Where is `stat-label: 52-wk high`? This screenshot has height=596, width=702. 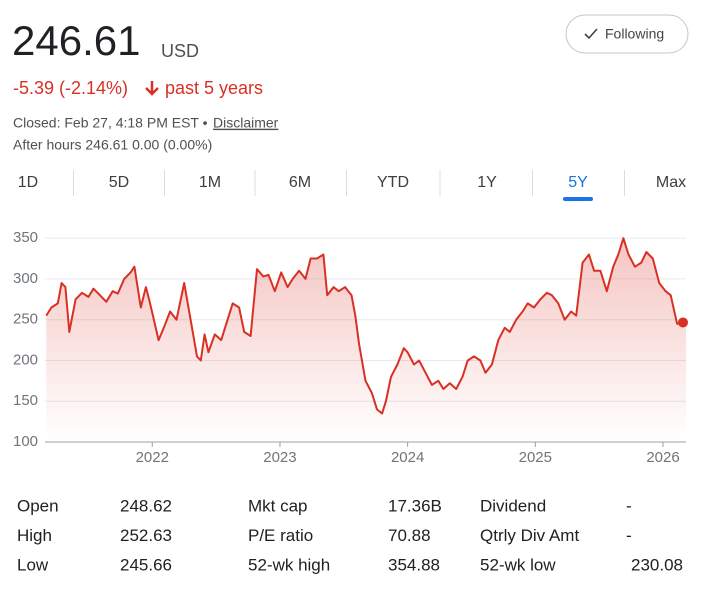
stat-label: 52-wk high is located at coordinates (289, 564).